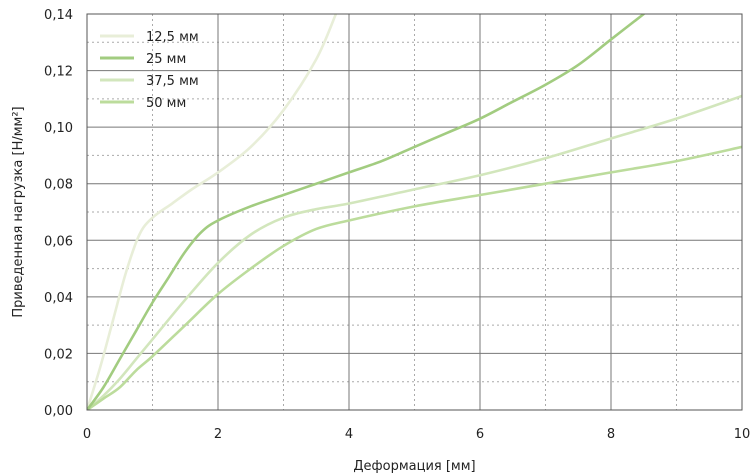 This screenshot has height=476, width=754. What do you see at coordinates (166, 103) in the screenshot?
I see `legend-label: 50 мм` at bounding box center [166, 103].